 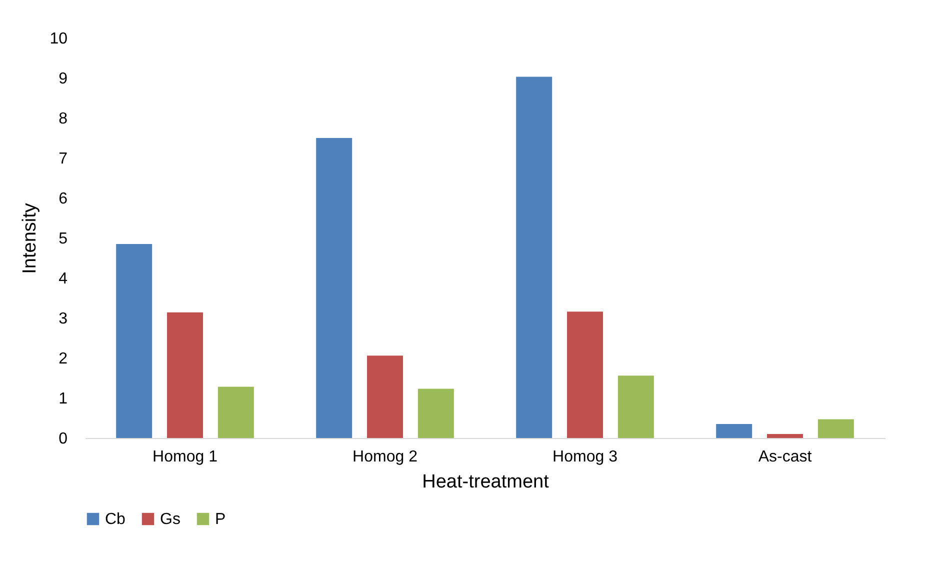 I want to click on y-tick-label: 10, so click(x=59, y=39).